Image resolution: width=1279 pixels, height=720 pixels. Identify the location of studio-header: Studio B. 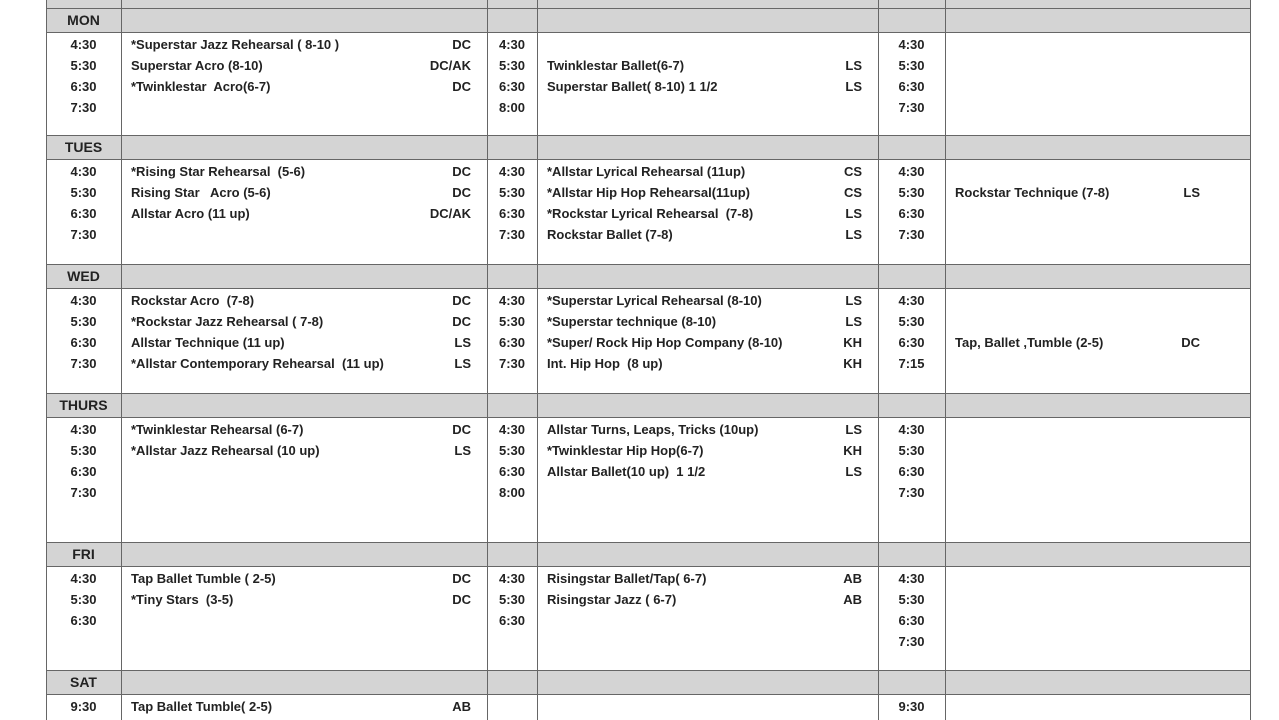
(707, 1).